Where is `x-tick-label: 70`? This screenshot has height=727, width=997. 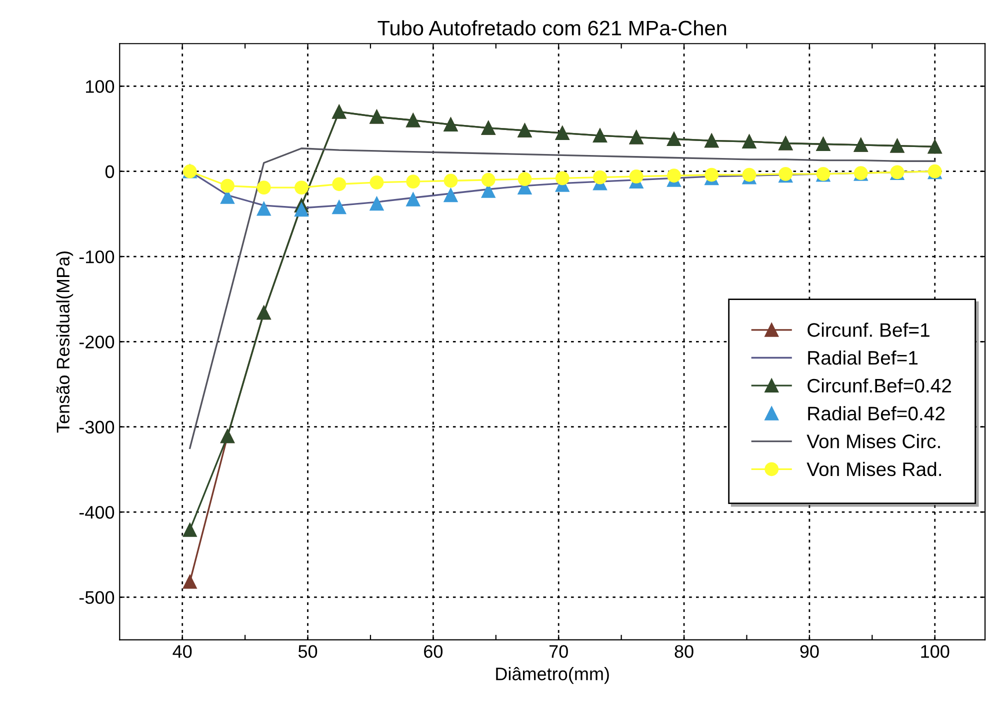
x-tick-label: 70 is located at coordinates (558, 651).